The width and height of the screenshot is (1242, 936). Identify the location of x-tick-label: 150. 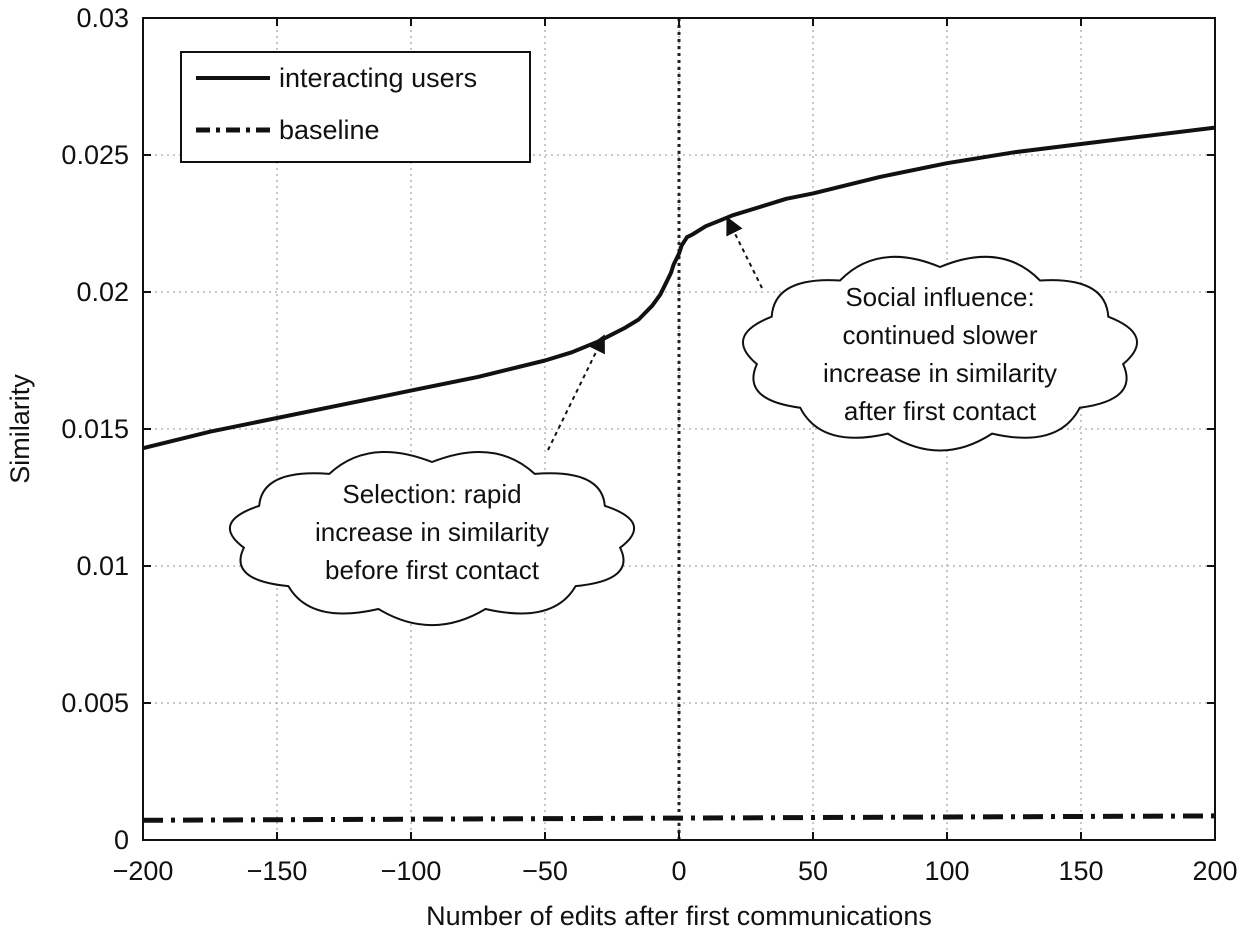
(1080, 871).